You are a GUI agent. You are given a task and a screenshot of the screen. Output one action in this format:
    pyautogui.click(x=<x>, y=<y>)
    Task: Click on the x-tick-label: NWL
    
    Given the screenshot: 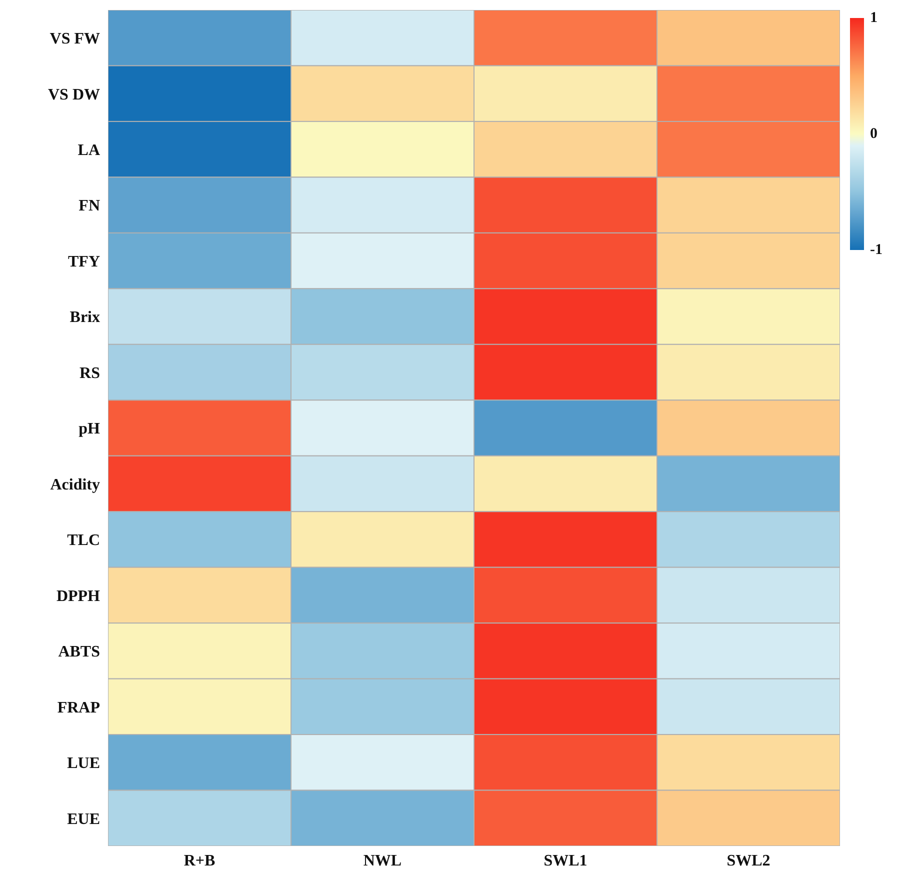 What is the action you would take?
    pyautogui.click(x=382, y=861)
    